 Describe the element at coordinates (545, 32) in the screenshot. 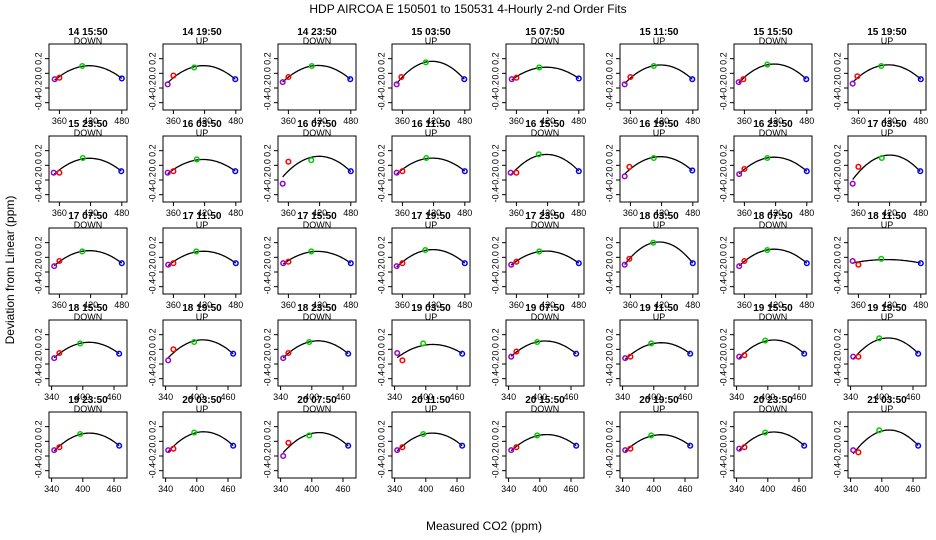

I see `panel-title: 15 07:50` at that location.